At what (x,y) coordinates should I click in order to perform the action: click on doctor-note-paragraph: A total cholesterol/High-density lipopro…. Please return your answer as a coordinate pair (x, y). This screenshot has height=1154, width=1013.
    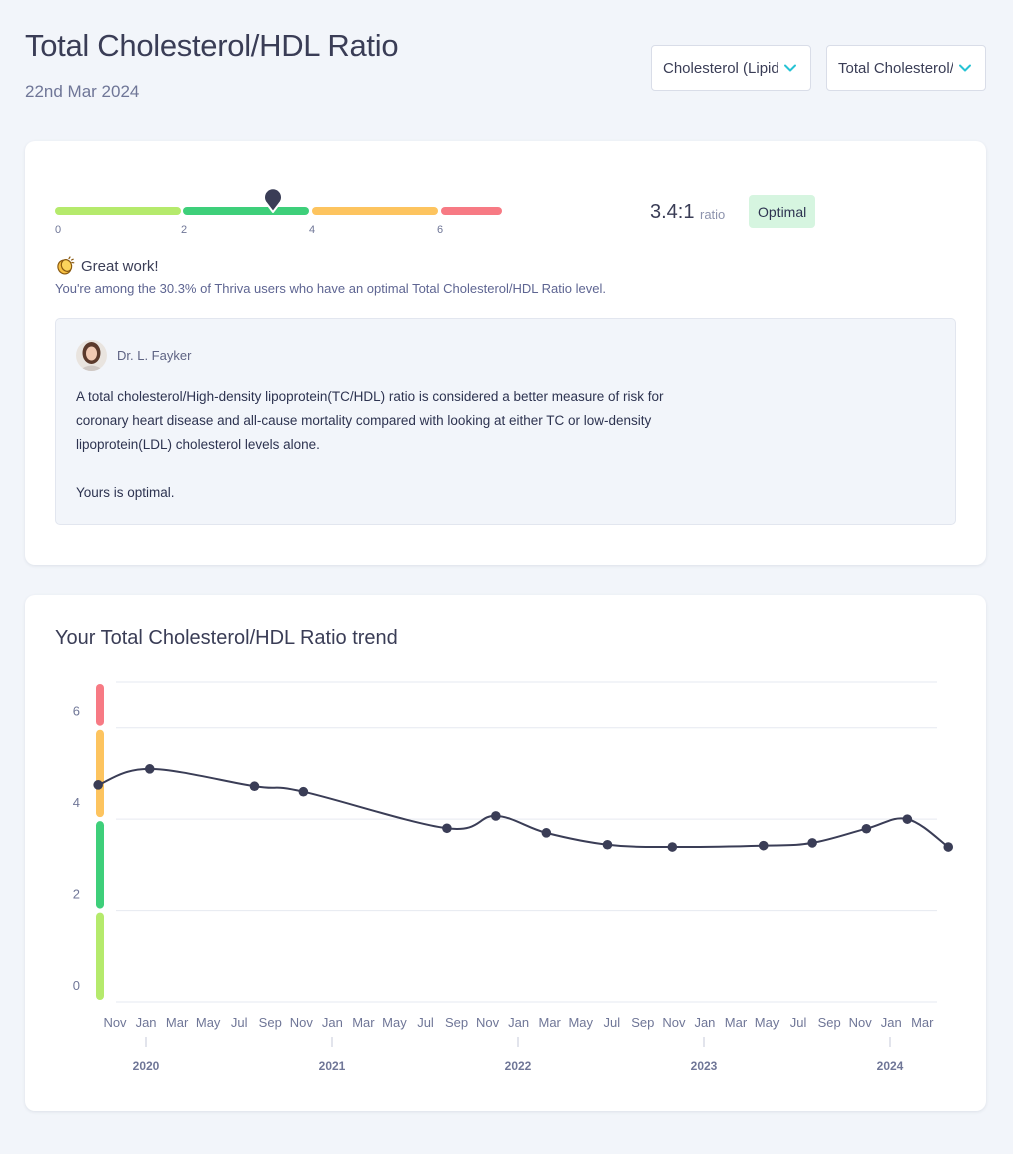
    Looking at the image, I should click on (370, 420).